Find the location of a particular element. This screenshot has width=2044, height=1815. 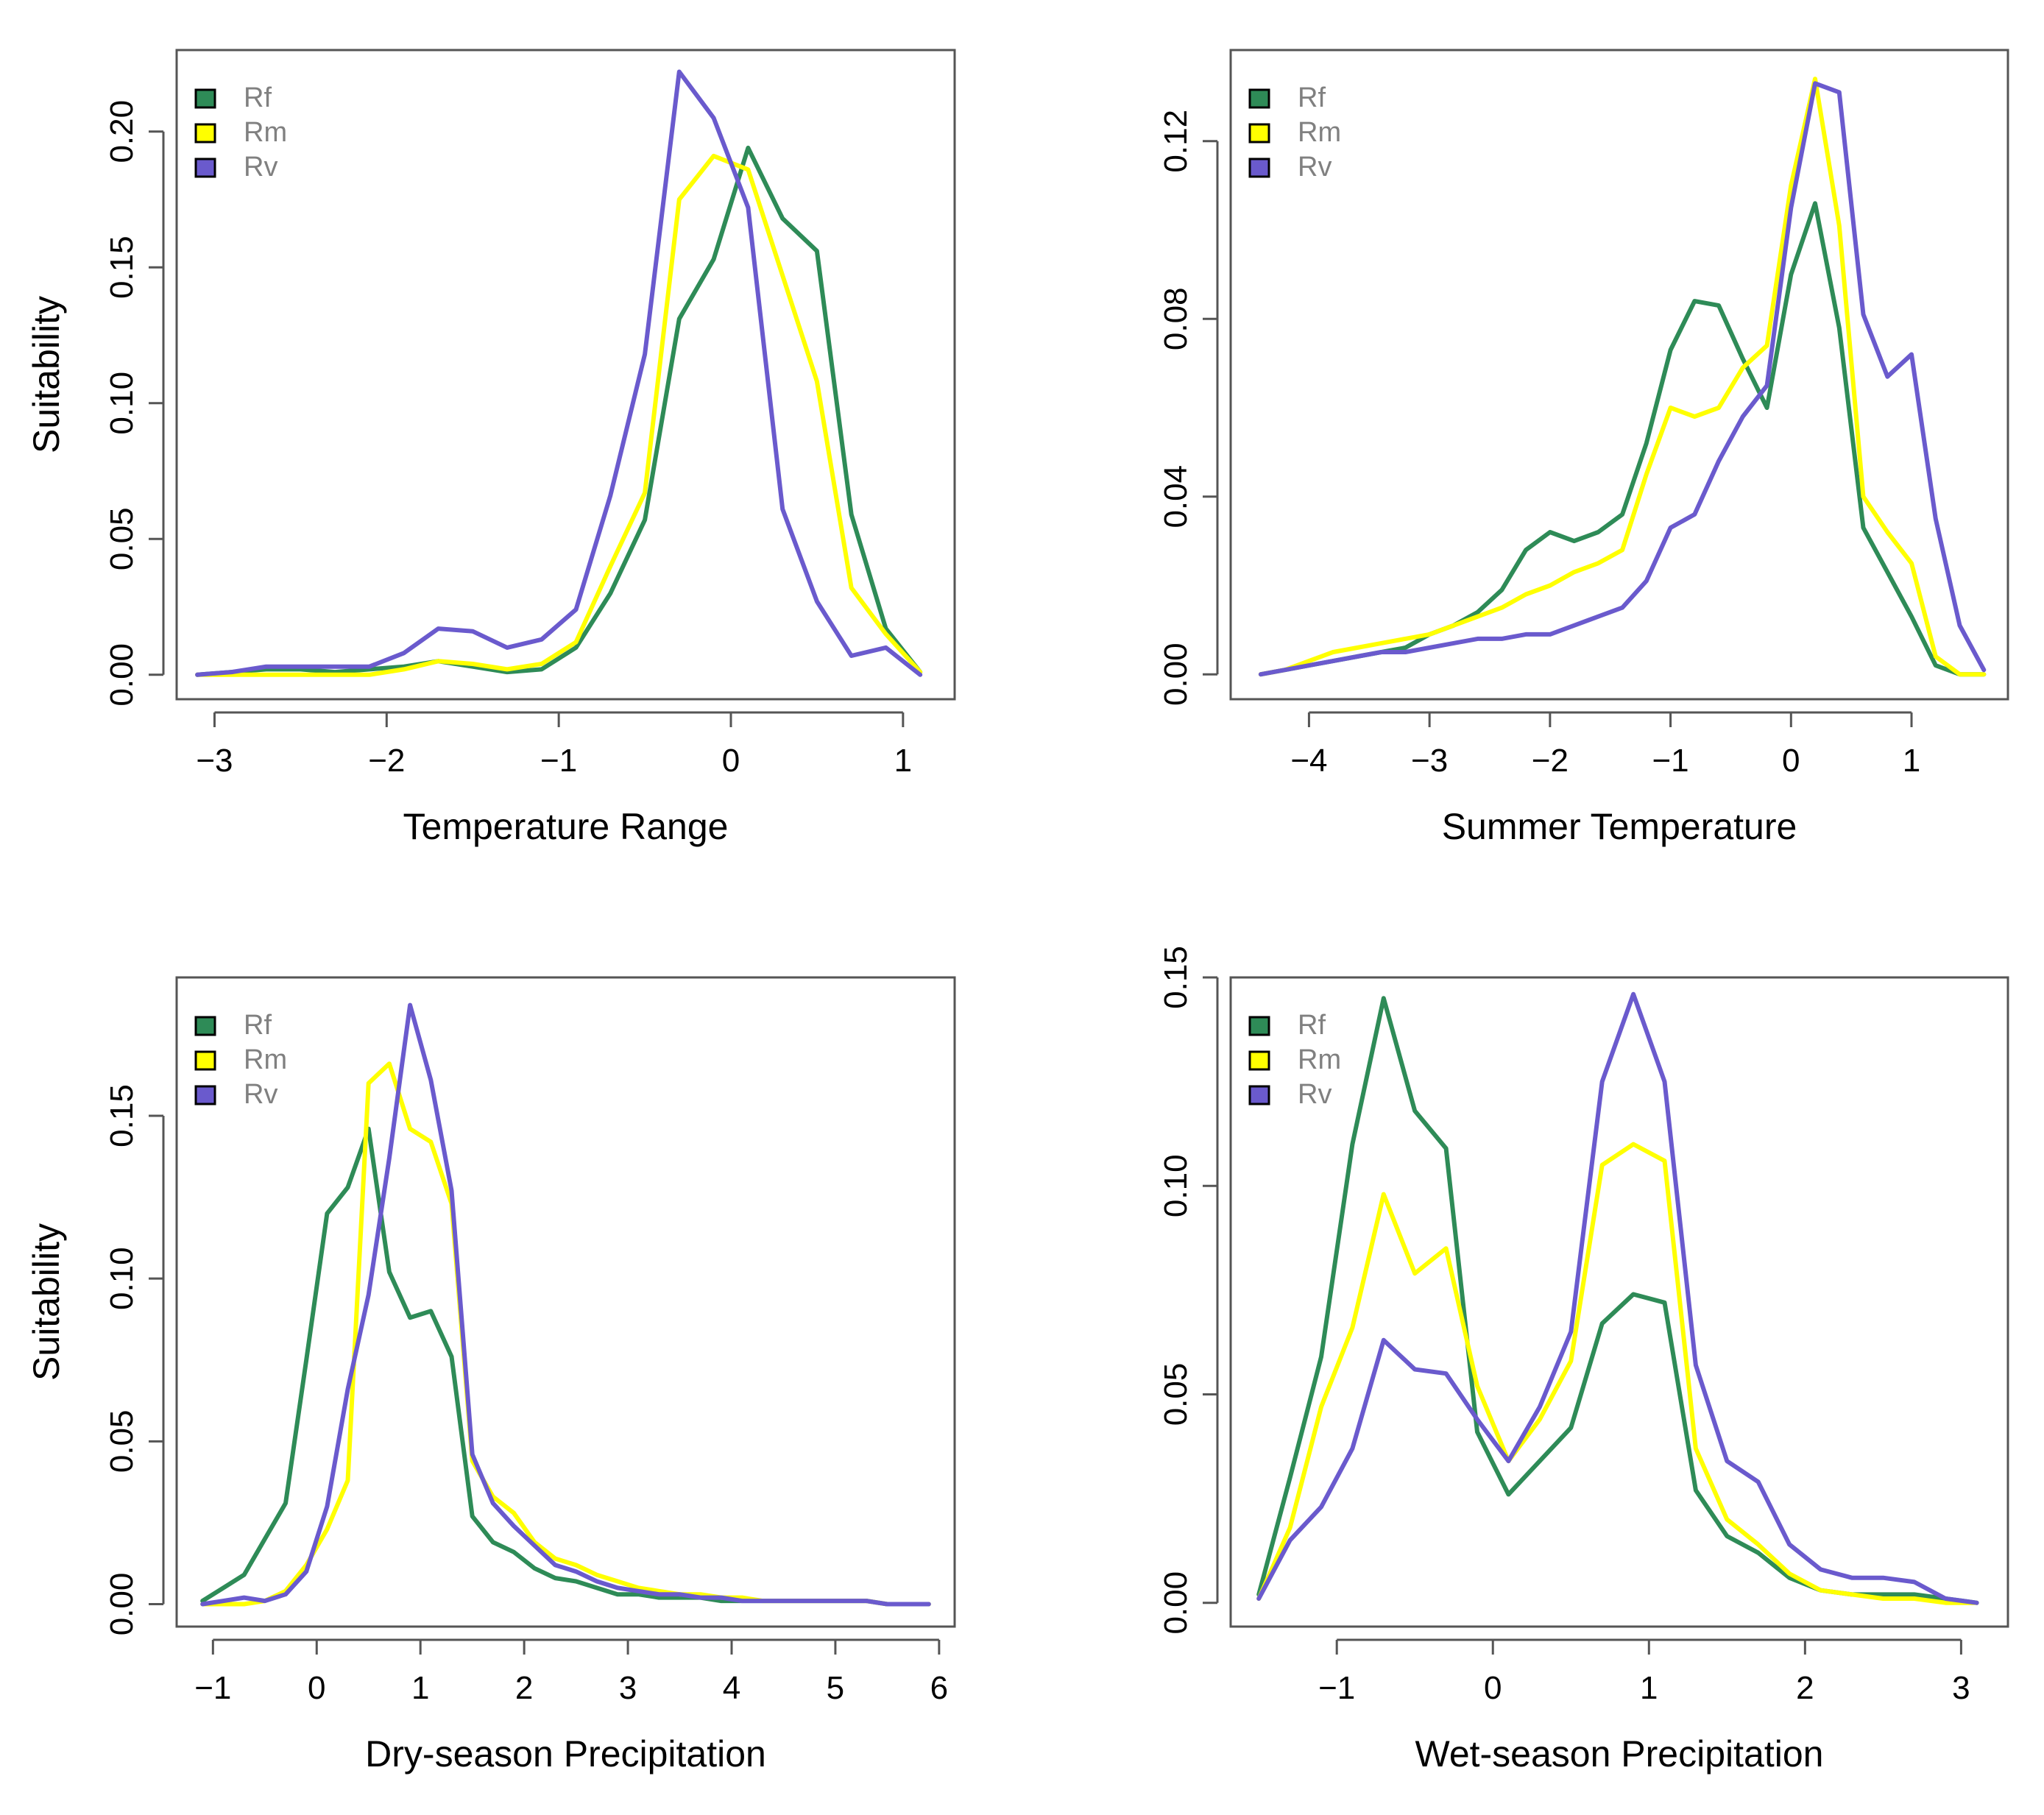

x-tick-label: −4 is located at coordinates (1308, 761).